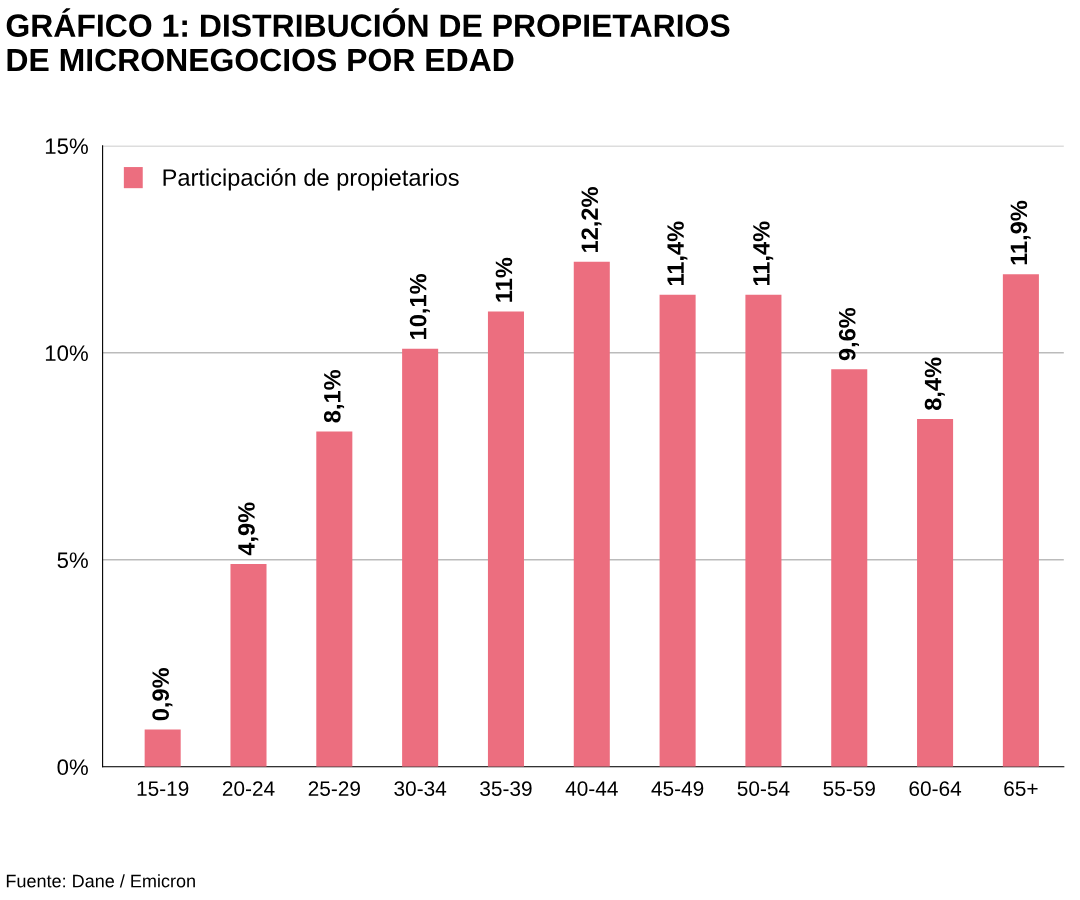 This screenshot has height=900, width=1080. What do you see at coordinates (591, 788) in the screenshot?
I see `x-tick-label: 40-44` at bounding box center [591, 788].